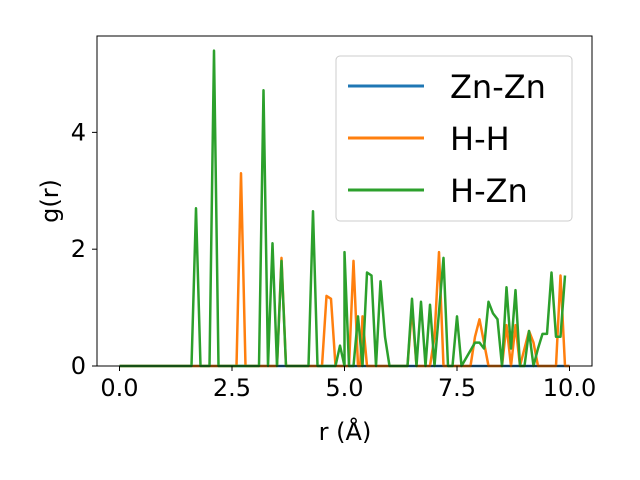 Image resolution: width=640 pixels, height=480 pixels. What do you see at coordinates (480, 139) in the screenshot?
I see `legend-label-1: H-H` at bounding box center [480, 139].